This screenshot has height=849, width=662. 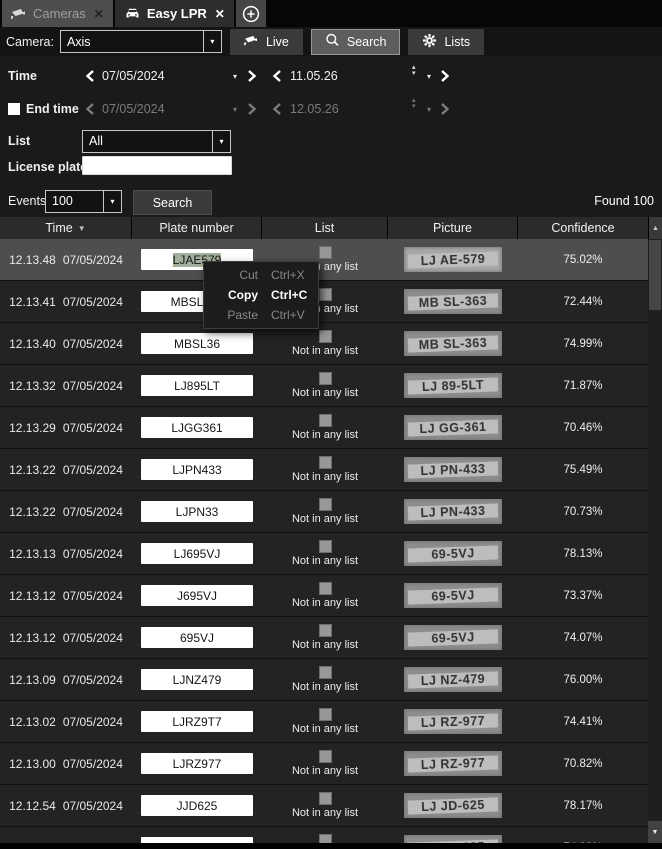 I want to click on context-menu-item: Copy Ctrl+C, so click(x=268, y=295).